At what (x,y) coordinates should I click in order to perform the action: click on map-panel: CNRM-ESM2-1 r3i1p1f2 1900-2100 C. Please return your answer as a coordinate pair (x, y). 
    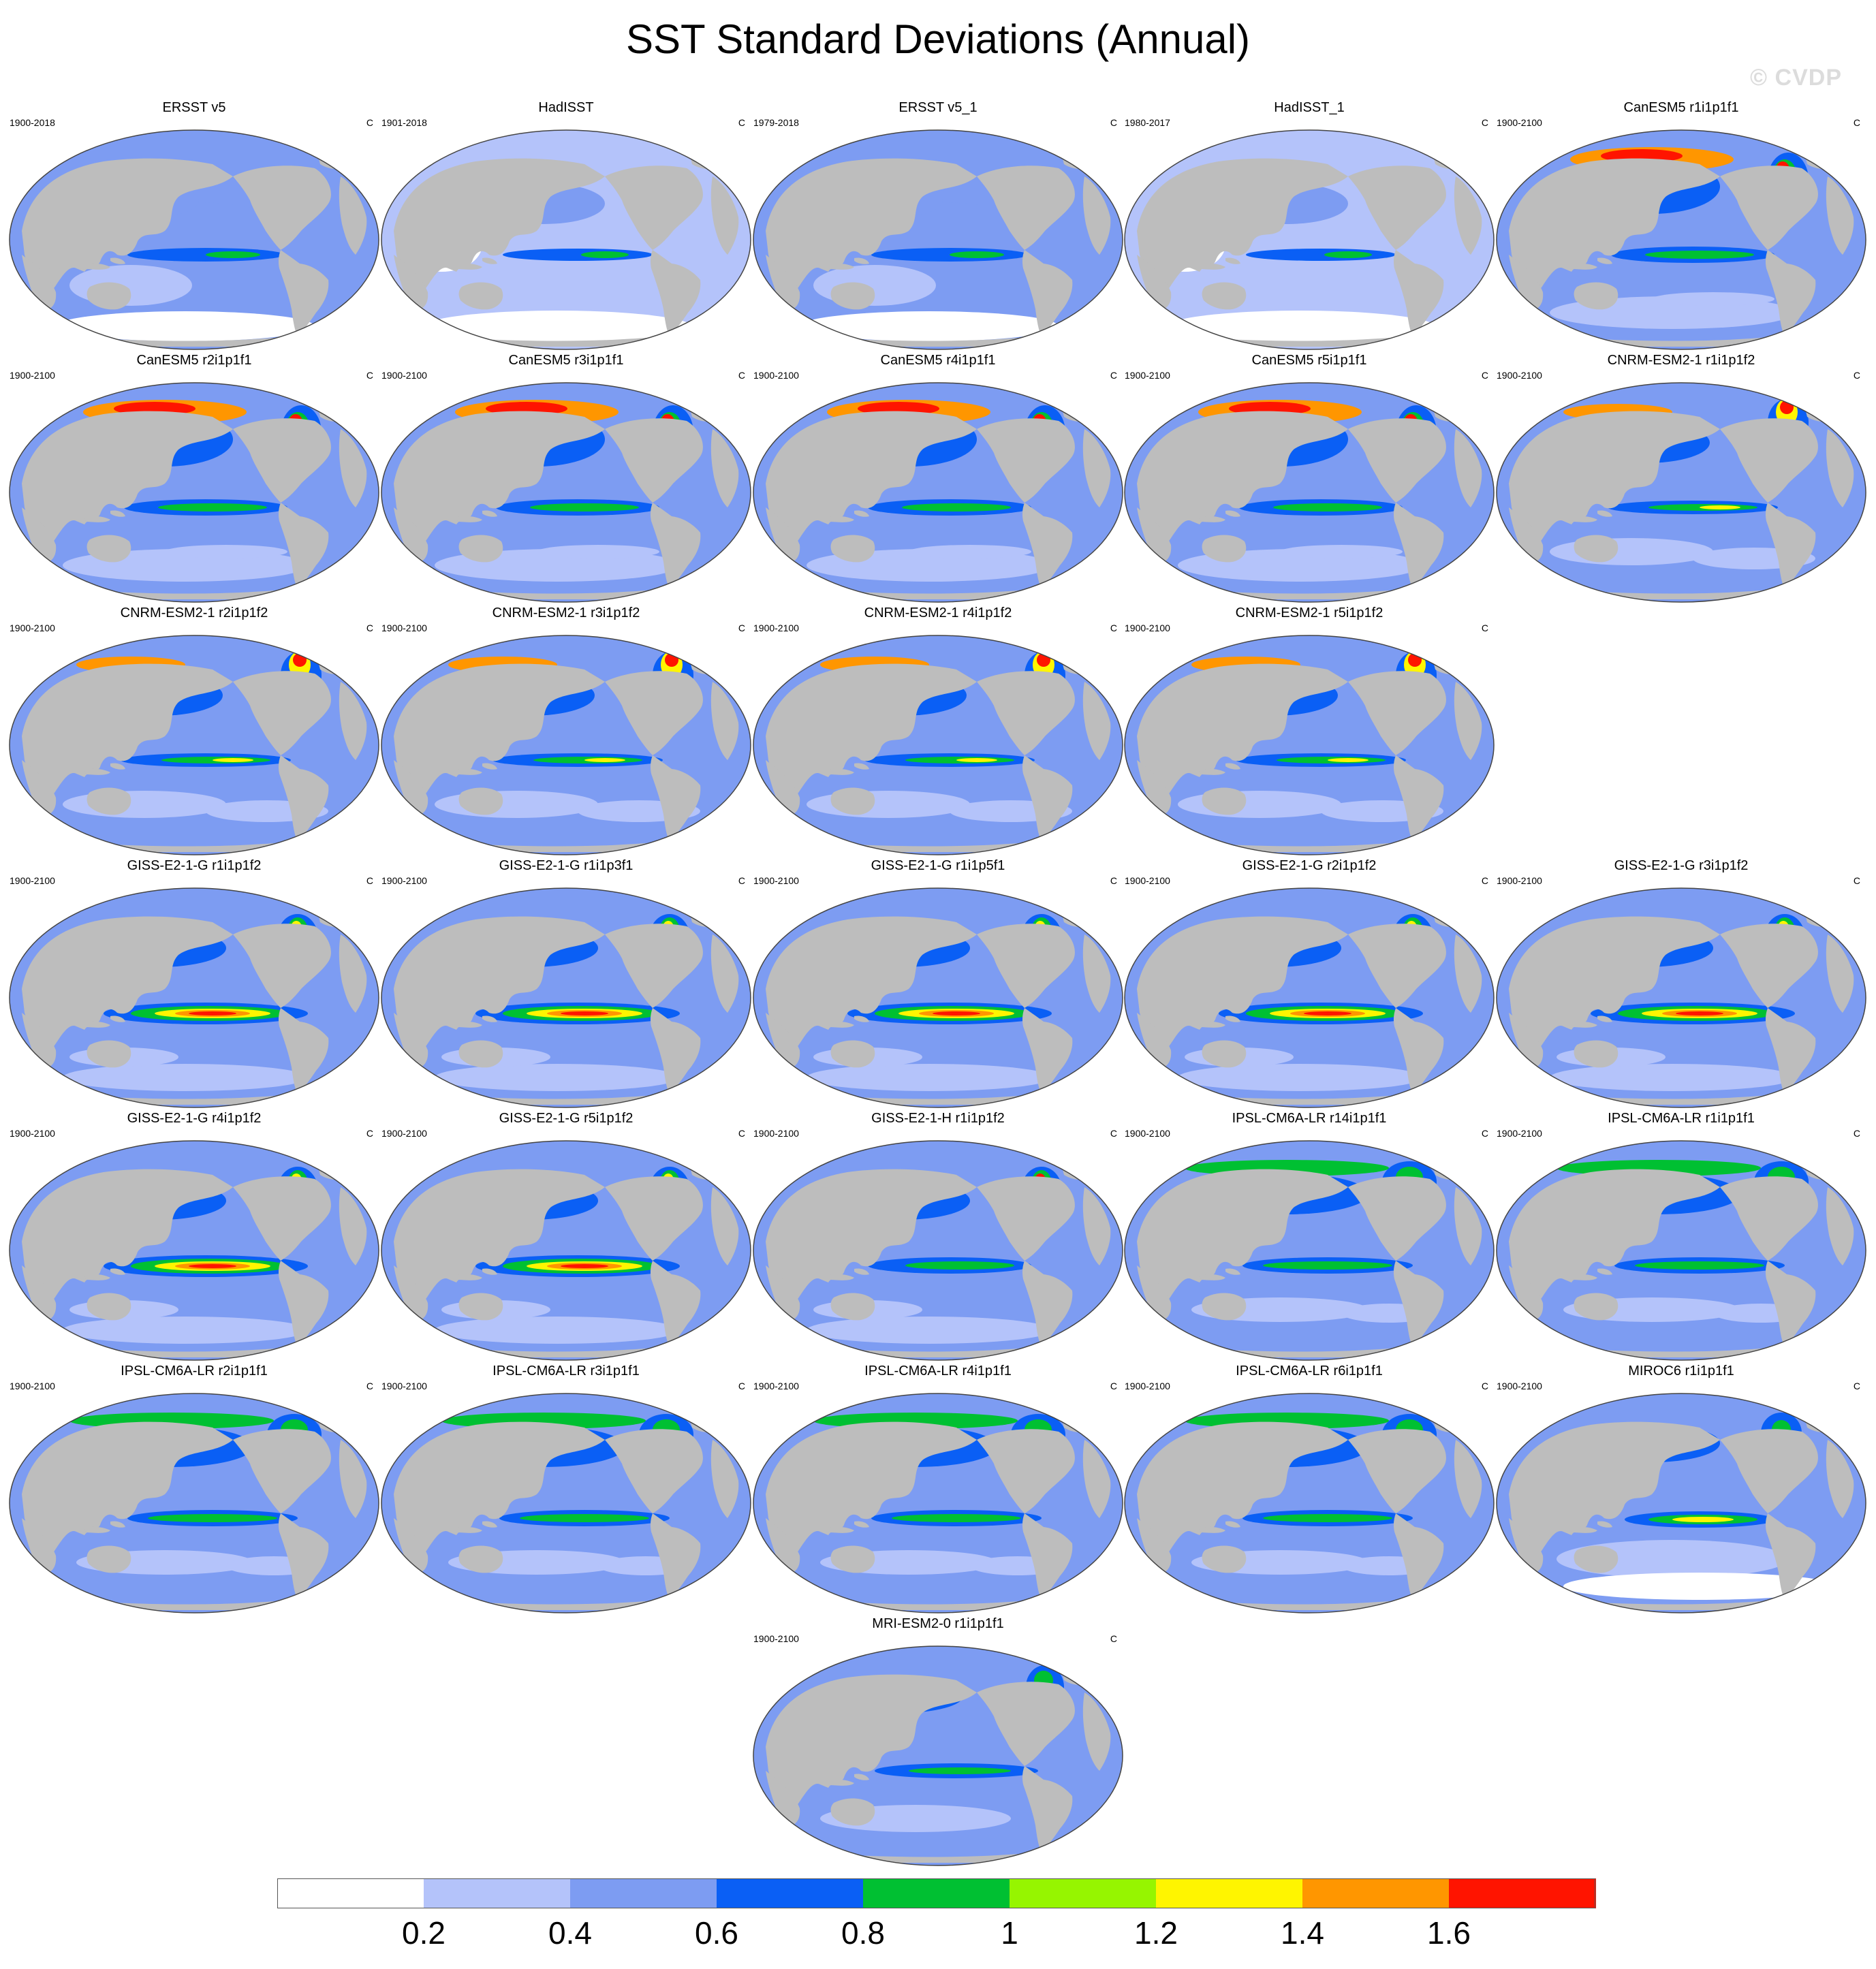
    Looking at the image, I should click on (566, 730).